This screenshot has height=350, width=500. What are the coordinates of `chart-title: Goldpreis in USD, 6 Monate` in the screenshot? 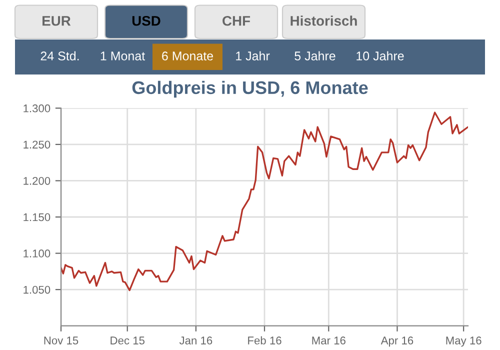 It's located at (250, 89).